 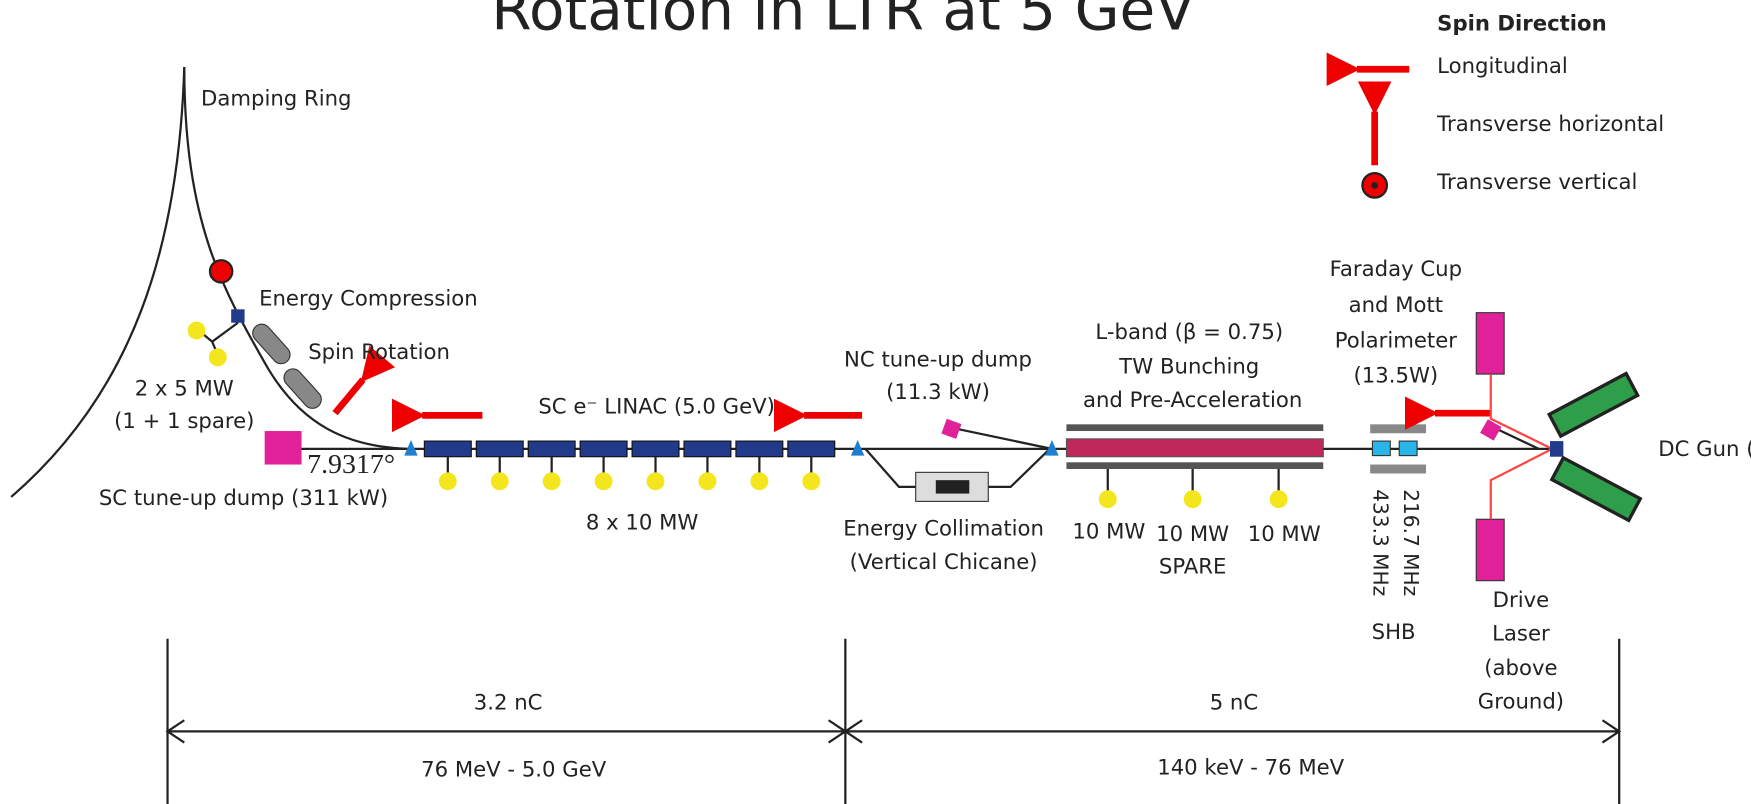 I want to click on label: Damping Ring, so click(x=276, y=98).